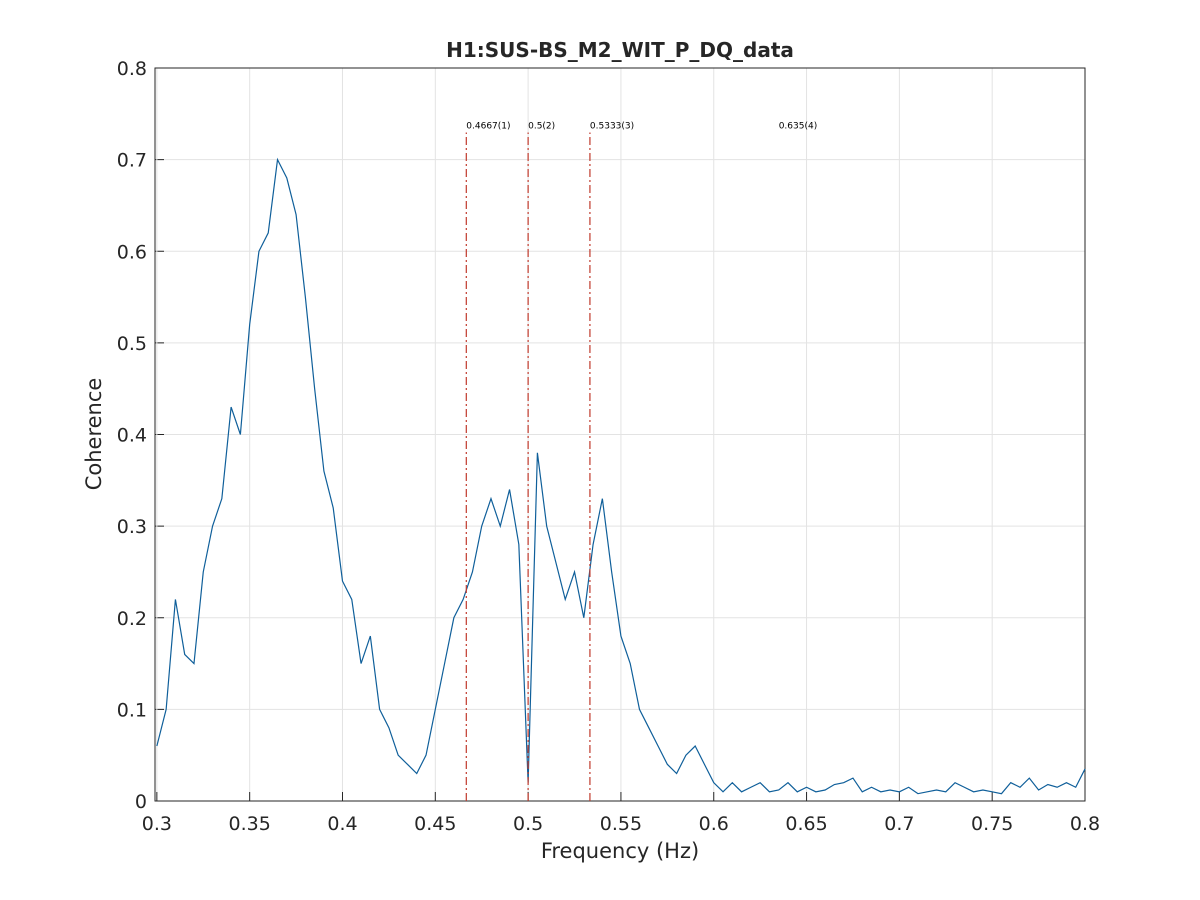 This screenshot has height=900, width=1200. I want to click on annotation-label: 0.5333(3), so click(612, 126).